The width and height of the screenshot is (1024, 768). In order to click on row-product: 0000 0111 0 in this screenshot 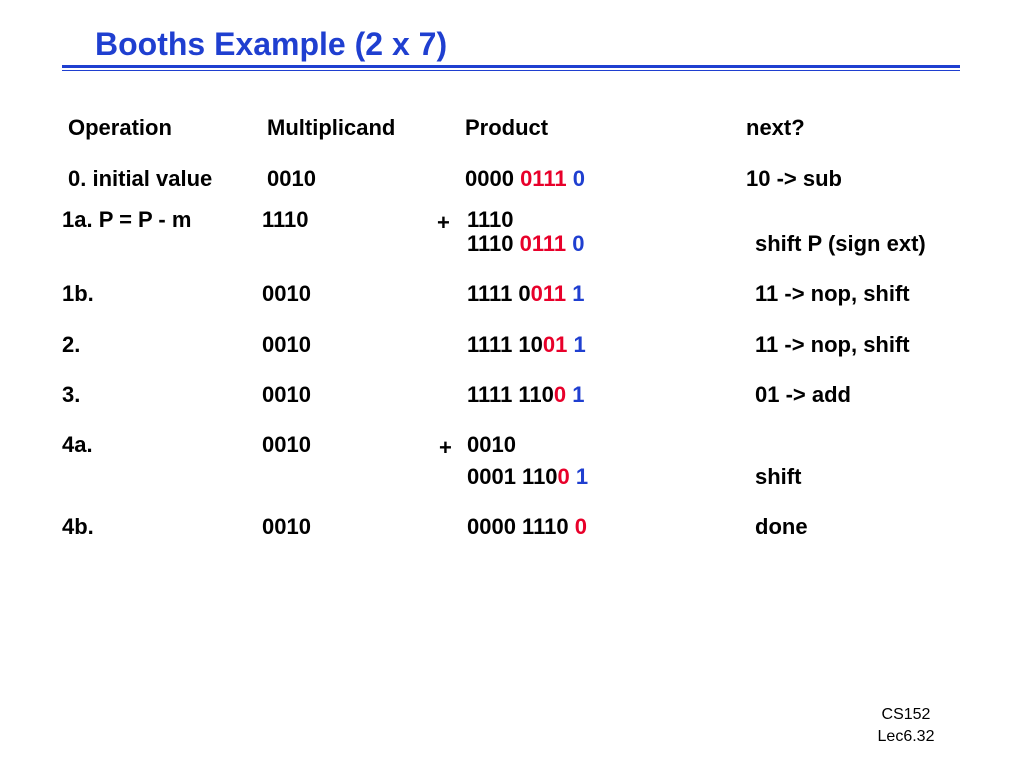, I will do `click(525, 179)`.